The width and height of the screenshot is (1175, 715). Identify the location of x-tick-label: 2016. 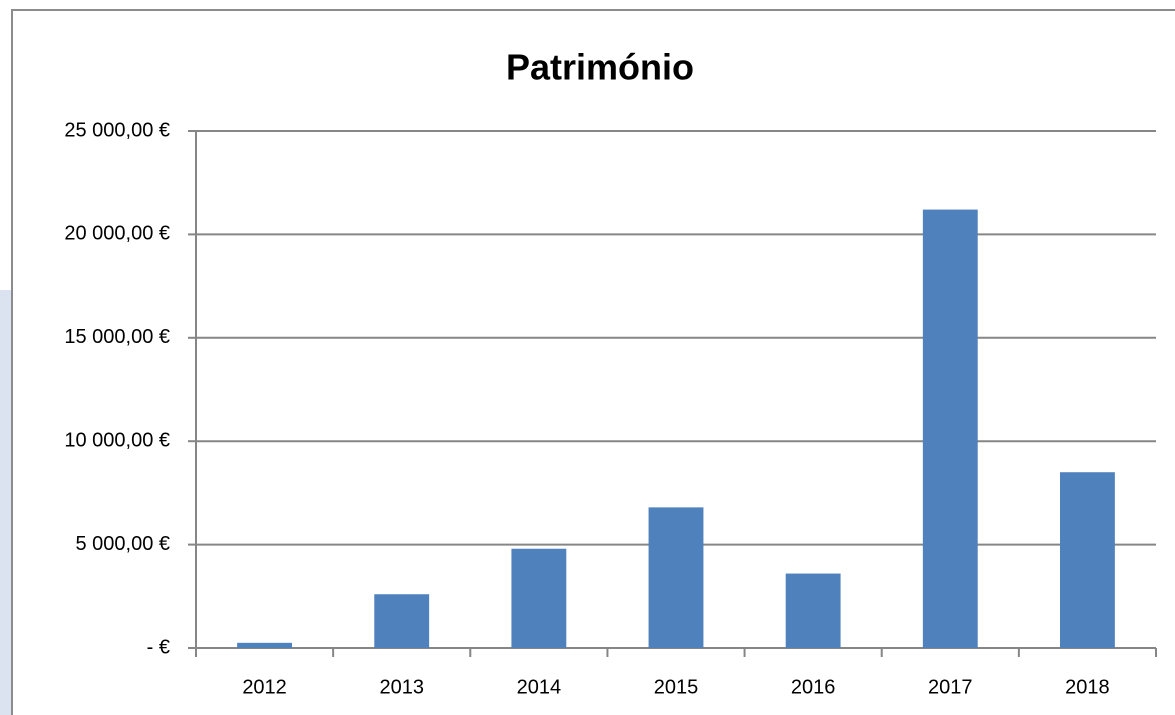
(813, 687).